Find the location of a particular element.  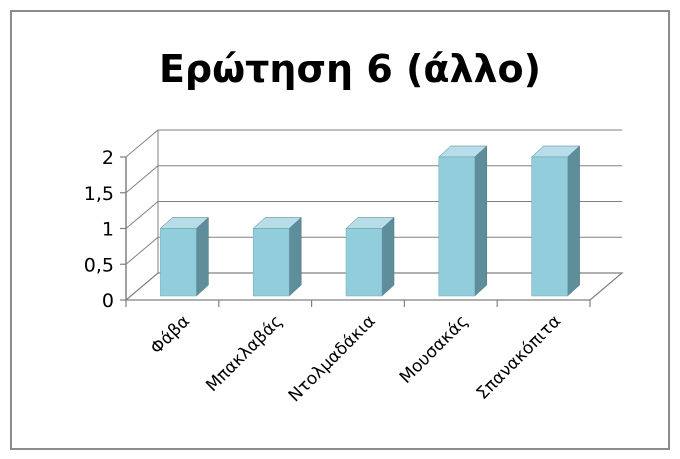

y-tick-label: 2 is located at coordinates (108, 158).